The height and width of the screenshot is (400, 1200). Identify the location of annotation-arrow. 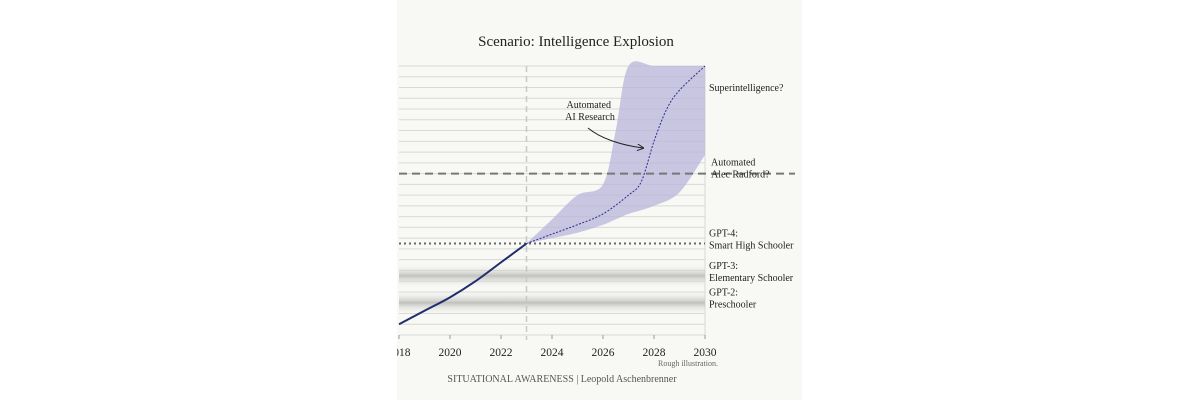
(615, 137).